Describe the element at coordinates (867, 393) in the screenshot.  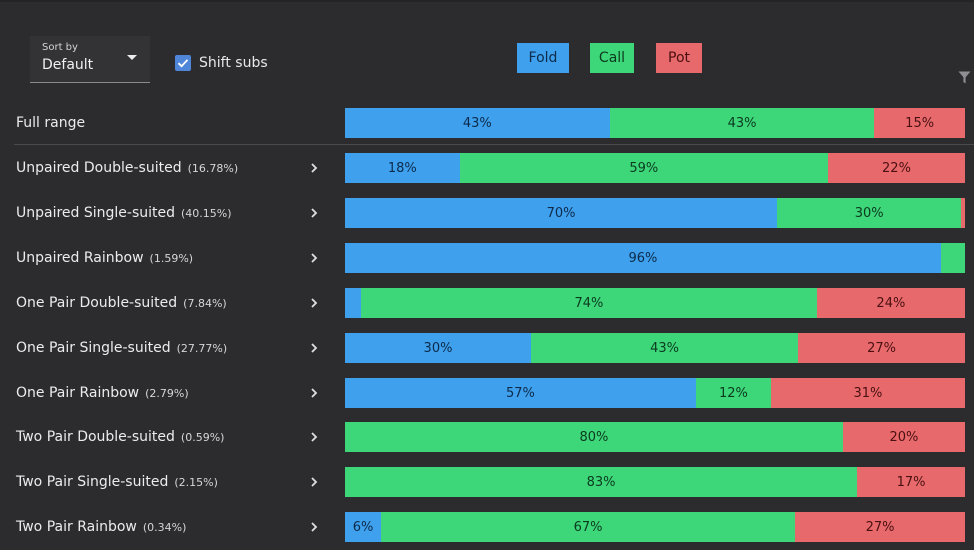
I see `bar-segment-pot: 31%` at that location.